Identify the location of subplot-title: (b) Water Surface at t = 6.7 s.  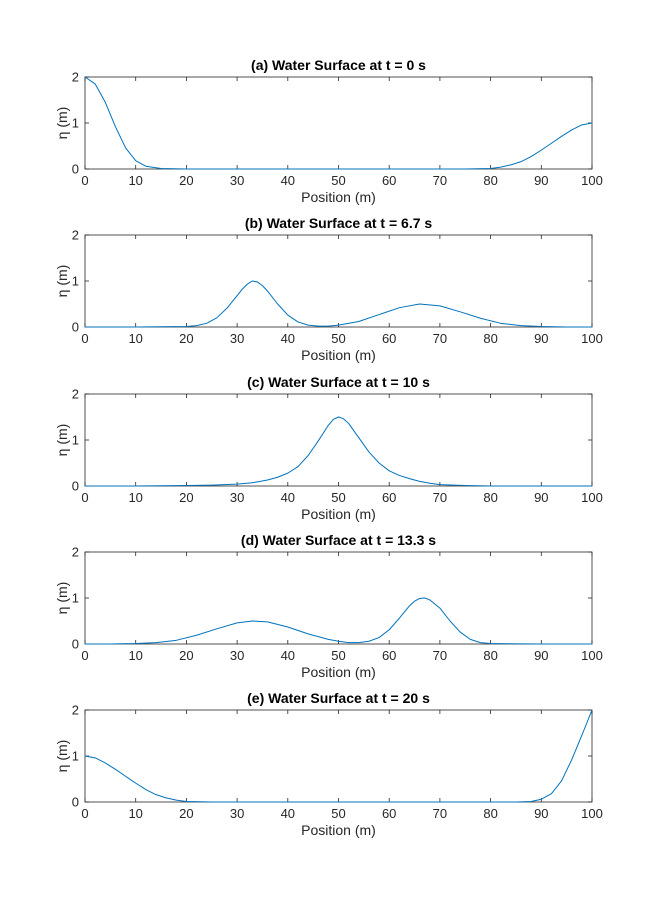
(339, 223).